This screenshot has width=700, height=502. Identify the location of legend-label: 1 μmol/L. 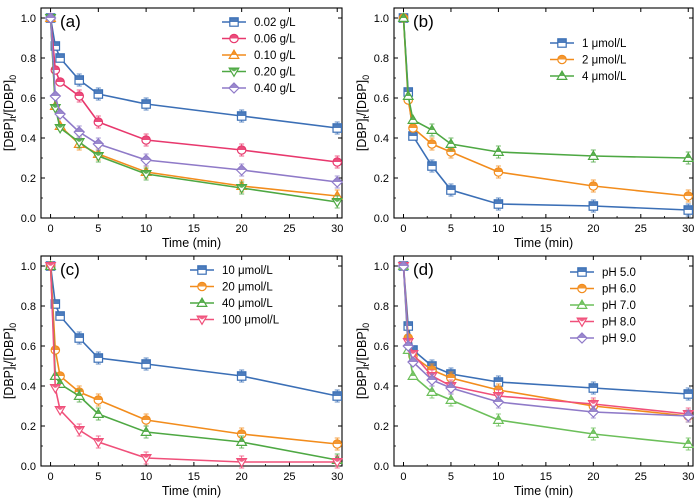
(604, 44).